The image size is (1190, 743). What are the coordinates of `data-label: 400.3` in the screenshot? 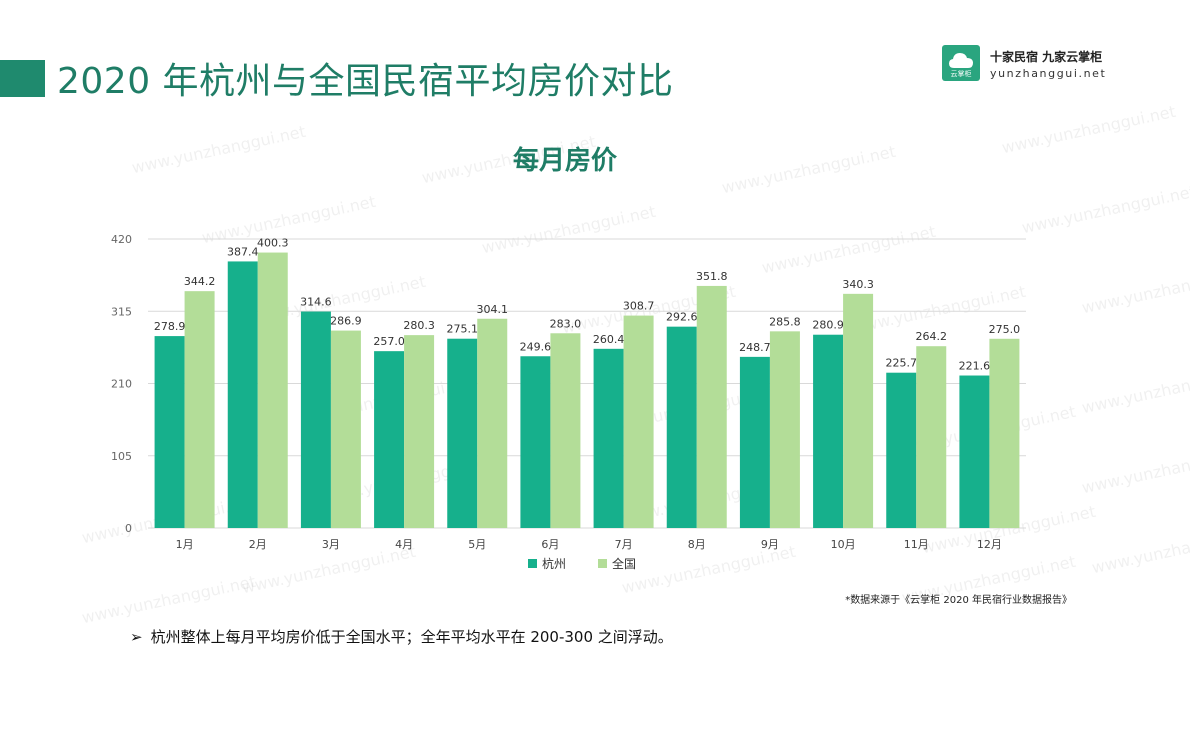 It's located at (273, 243).